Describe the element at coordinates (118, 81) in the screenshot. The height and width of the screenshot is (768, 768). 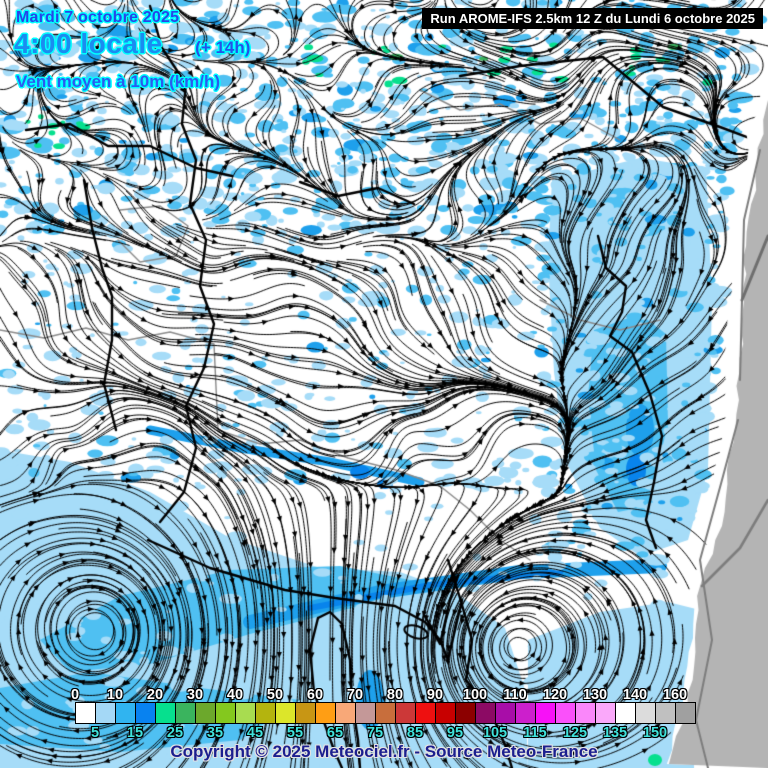
I see `map-variable-label: Vent moyen à 10m (km/h)` at that location.